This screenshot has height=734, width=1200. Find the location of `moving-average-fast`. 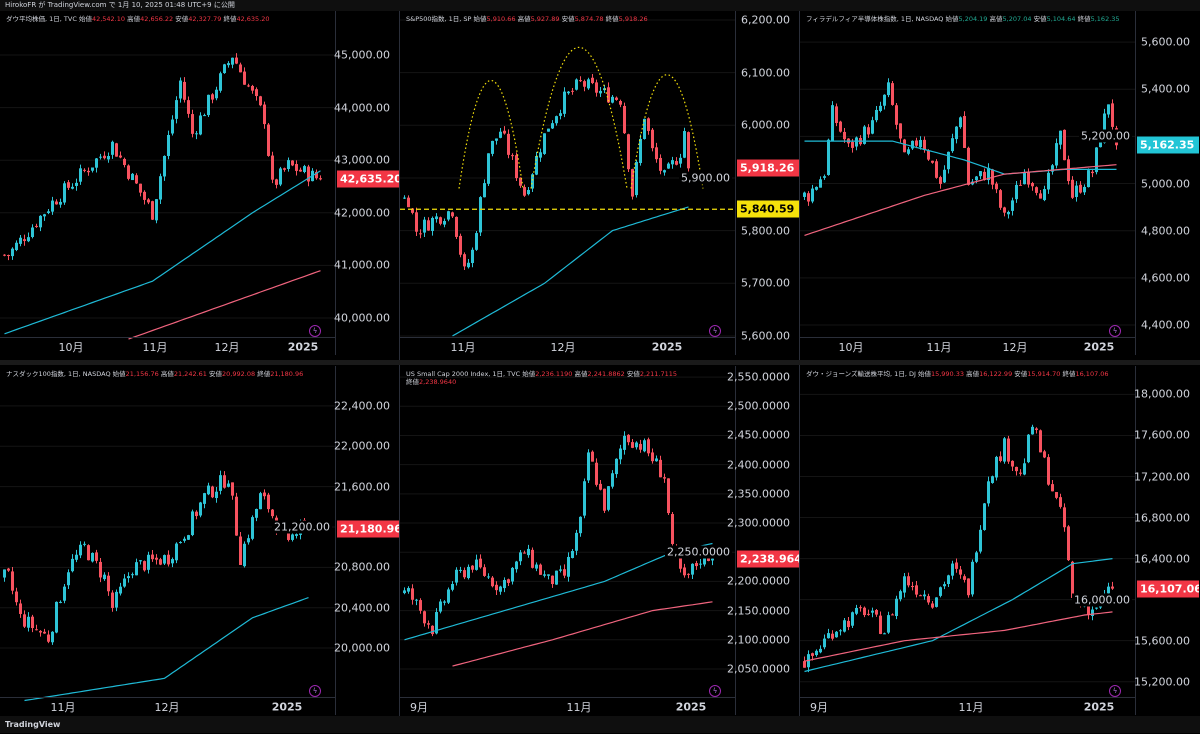

moving-average-fast is located at coordinates (958, 615).